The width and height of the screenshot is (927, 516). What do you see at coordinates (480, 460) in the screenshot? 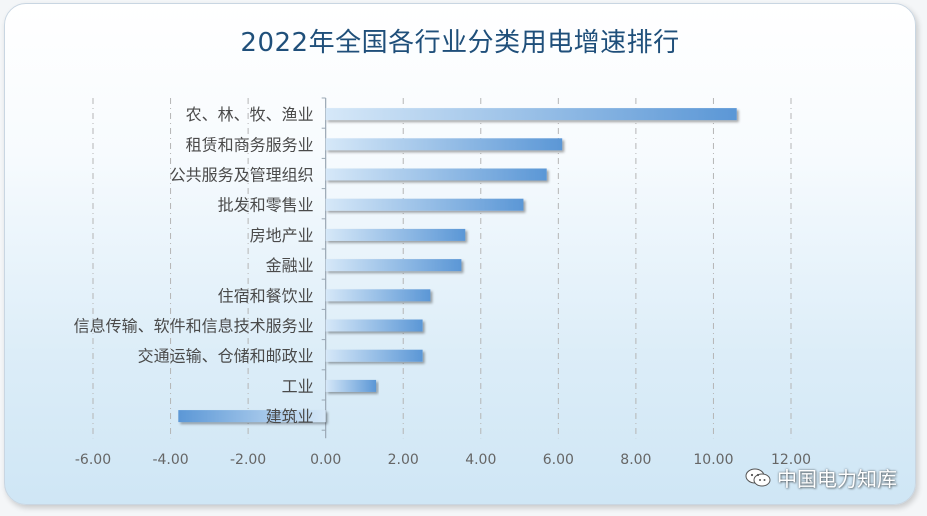
I see `x-tick-label: 4.00` at bounding box center [480, 460].